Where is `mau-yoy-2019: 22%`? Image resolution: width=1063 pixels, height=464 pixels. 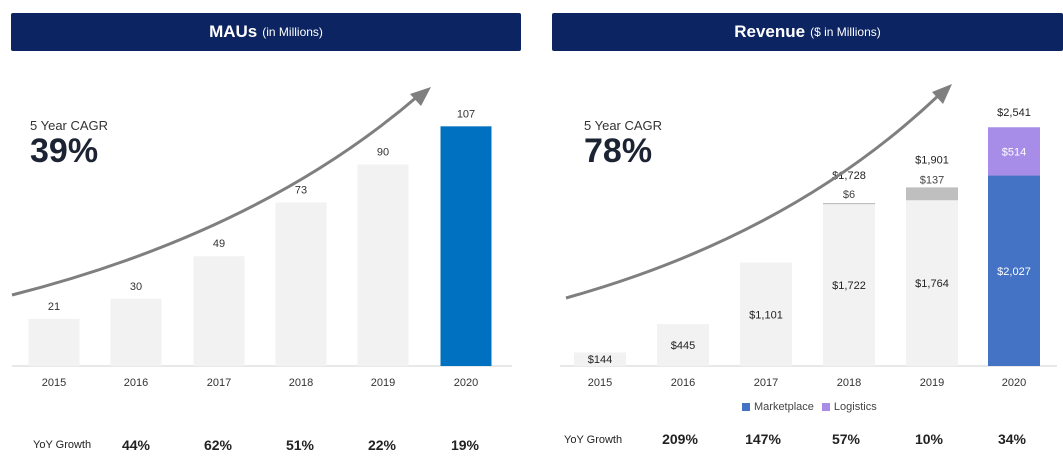 mau-yoy-2019: 22% is located at coordinates (382, 445).